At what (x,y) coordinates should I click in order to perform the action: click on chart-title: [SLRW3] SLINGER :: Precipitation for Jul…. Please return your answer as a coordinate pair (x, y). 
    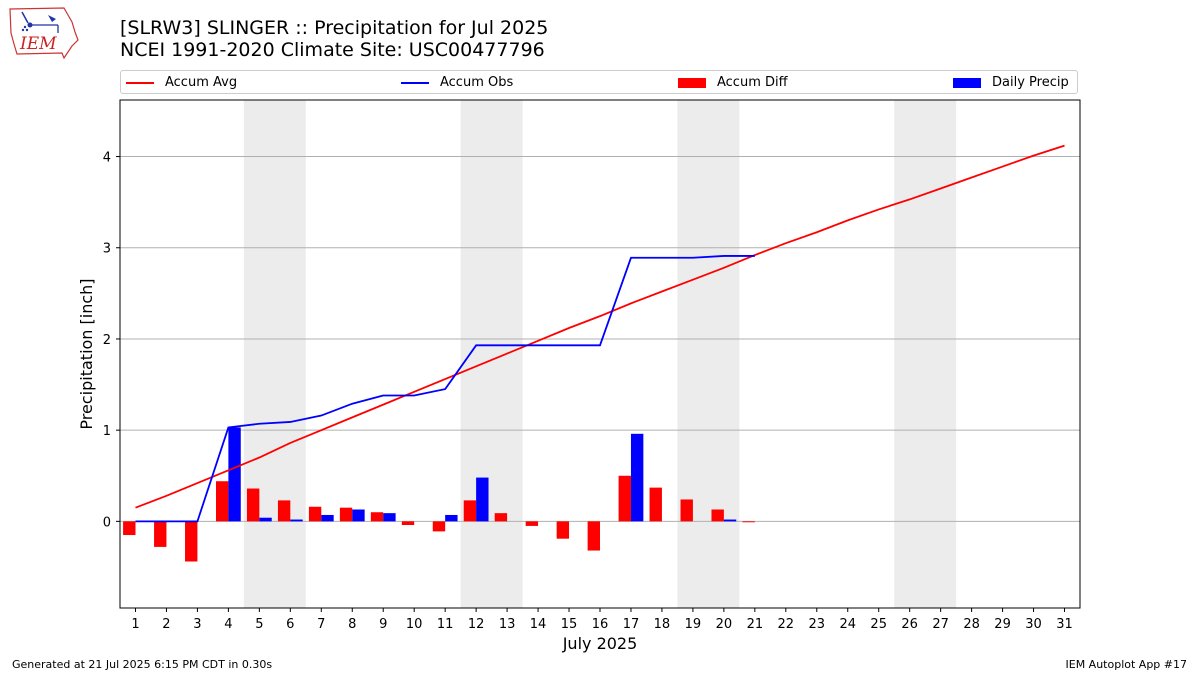
    Looking at the image, I should click on (334, 39).